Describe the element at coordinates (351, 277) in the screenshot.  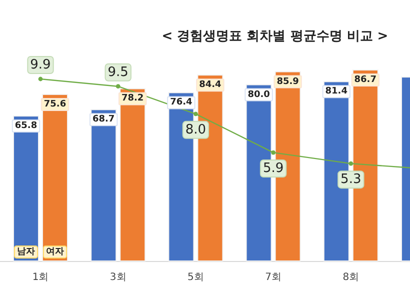
I see `x-tick-label: 8회` at that location.